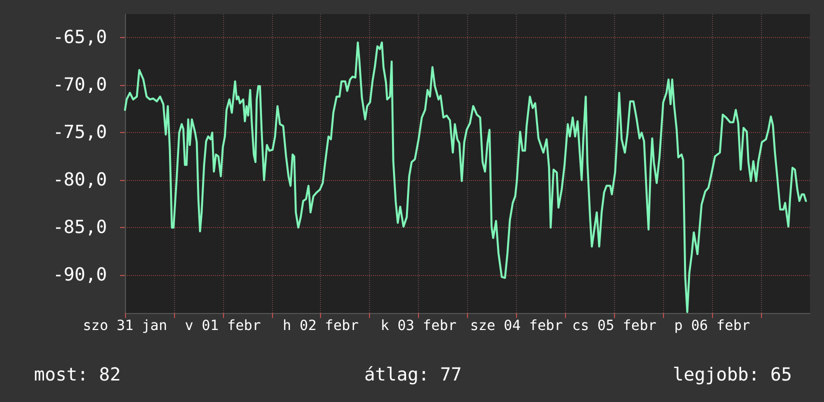 The width and height of the screenshot is (824, 402). I want to click on y-tick-label: -85,0, so click(79, 227).